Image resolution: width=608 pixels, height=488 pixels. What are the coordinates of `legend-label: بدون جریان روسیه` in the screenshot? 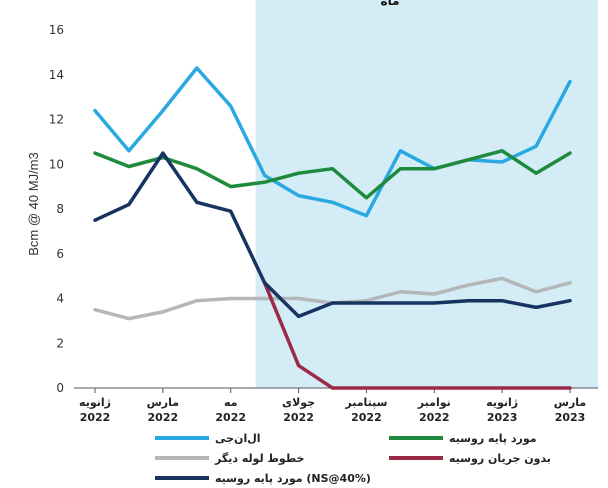 It's located at (500, 458).